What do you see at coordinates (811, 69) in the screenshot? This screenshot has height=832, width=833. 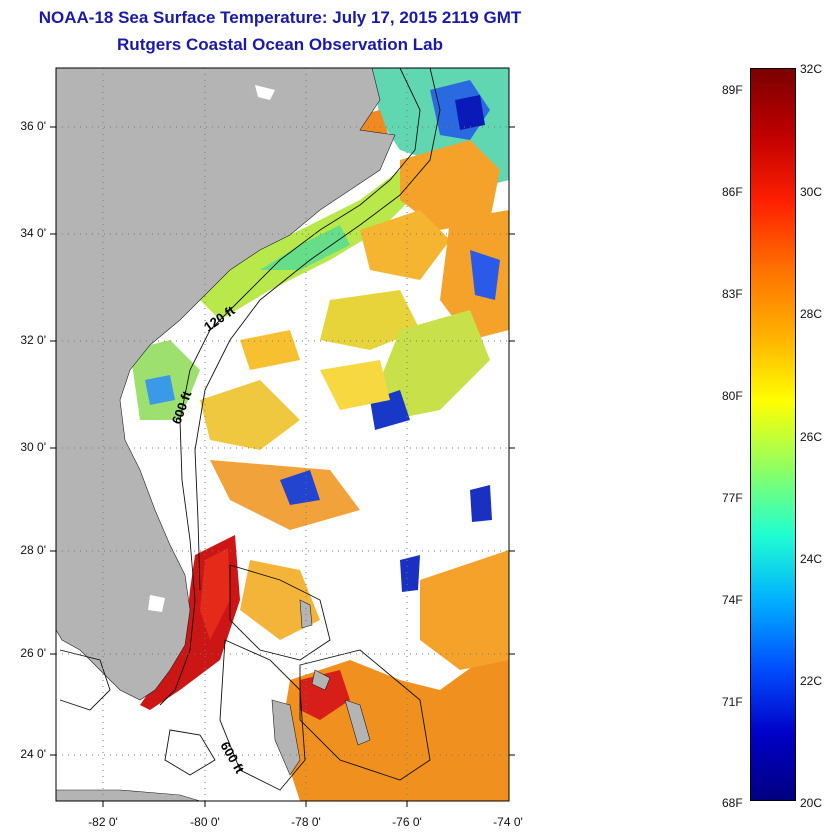 I see `colorbar-c-label-32: 32C` at bounding box center [811, 69].